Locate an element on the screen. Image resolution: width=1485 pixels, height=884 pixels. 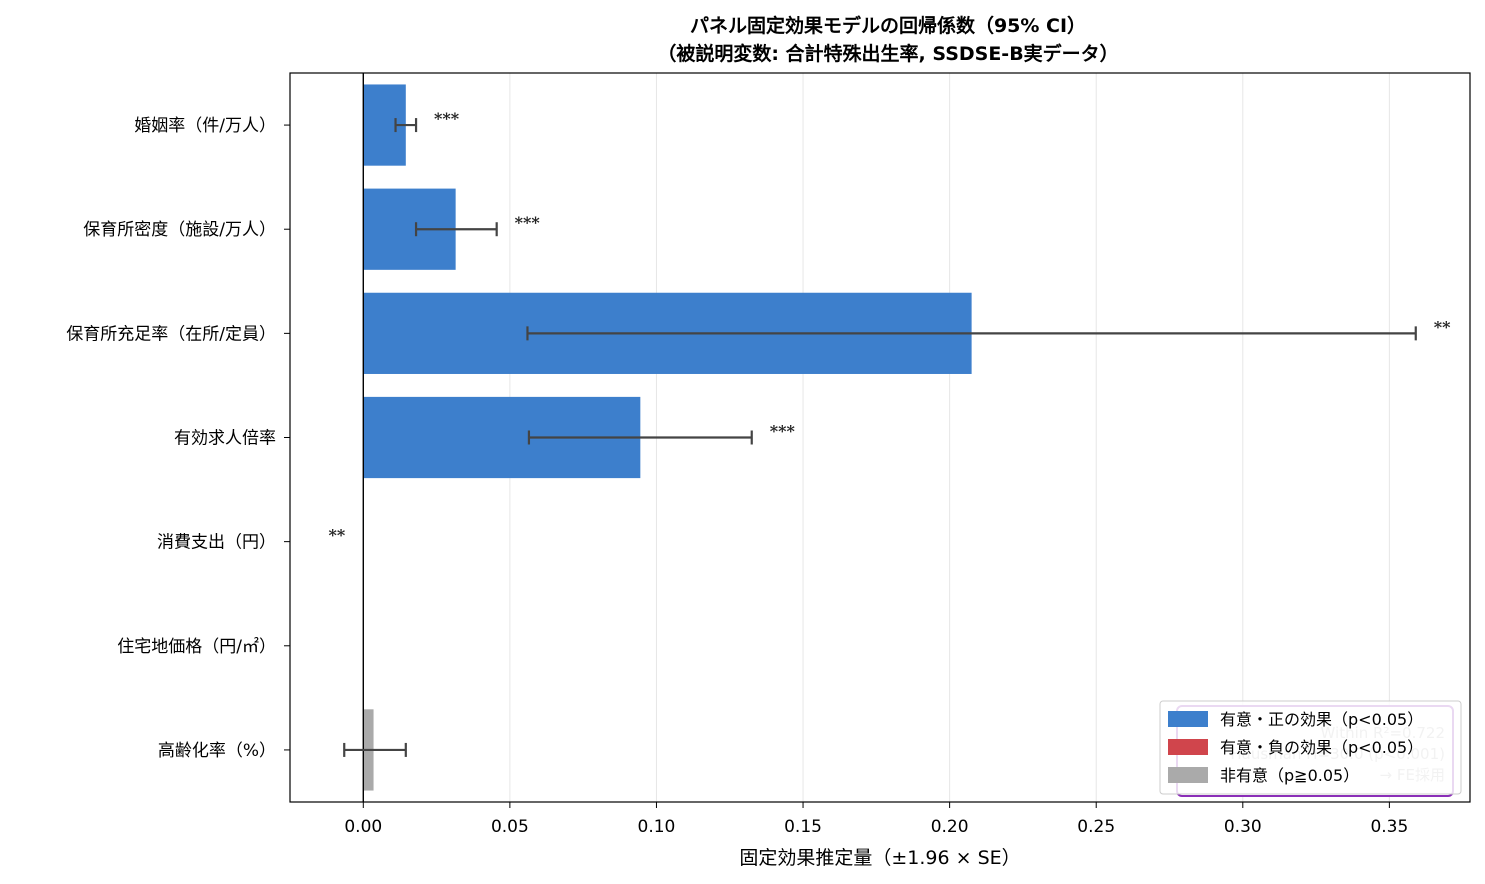
x-tick-label-6: 0.30 is located at coordinates (1243, 827).